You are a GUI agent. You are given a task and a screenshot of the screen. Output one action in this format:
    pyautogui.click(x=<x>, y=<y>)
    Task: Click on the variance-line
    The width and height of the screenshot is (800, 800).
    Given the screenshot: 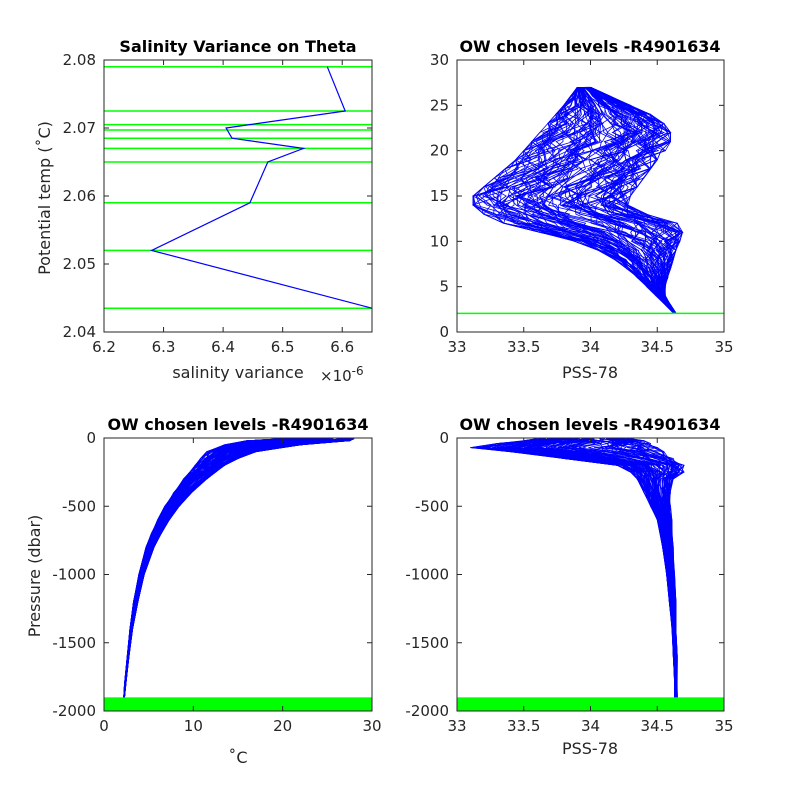 What is the action you would take?
    pyautogui.click(x=260, y=187)
    